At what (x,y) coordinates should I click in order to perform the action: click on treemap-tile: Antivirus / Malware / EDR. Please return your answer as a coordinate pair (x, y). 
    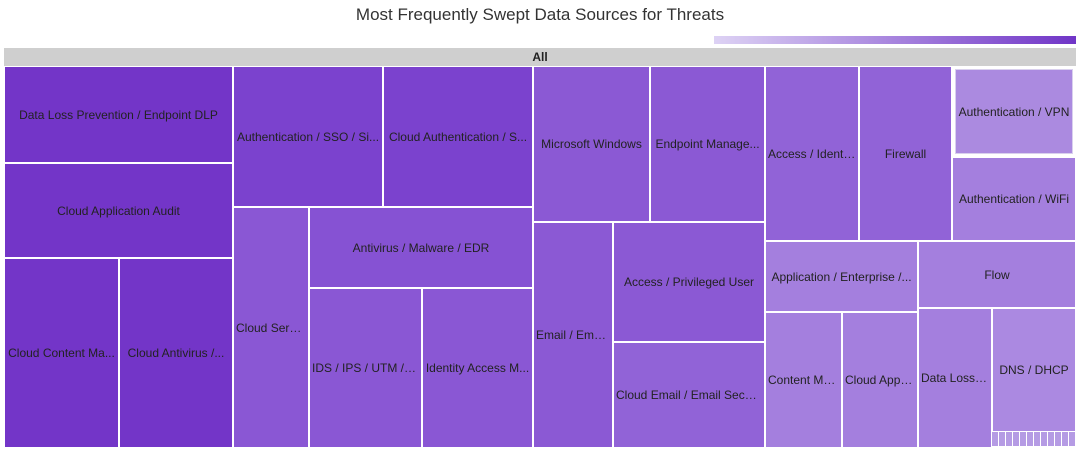
    Looking at the image, I should click on (421, 247).